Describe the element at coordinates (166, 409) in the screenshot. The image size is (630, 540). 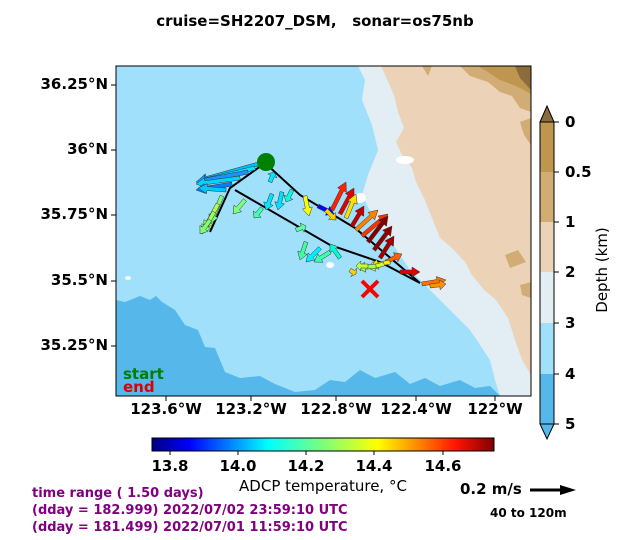
I see `lon-label-123-6: 123.6°W` at that location.